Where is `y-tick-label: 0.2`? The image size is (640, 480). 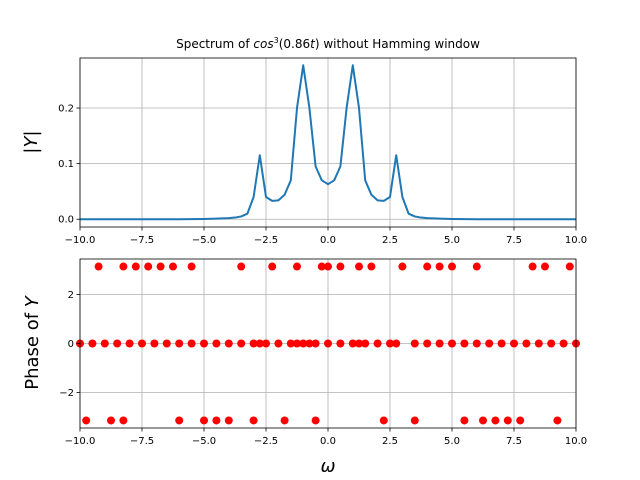 y-tick-label: 0.2 is located at coordinates (66, 109).